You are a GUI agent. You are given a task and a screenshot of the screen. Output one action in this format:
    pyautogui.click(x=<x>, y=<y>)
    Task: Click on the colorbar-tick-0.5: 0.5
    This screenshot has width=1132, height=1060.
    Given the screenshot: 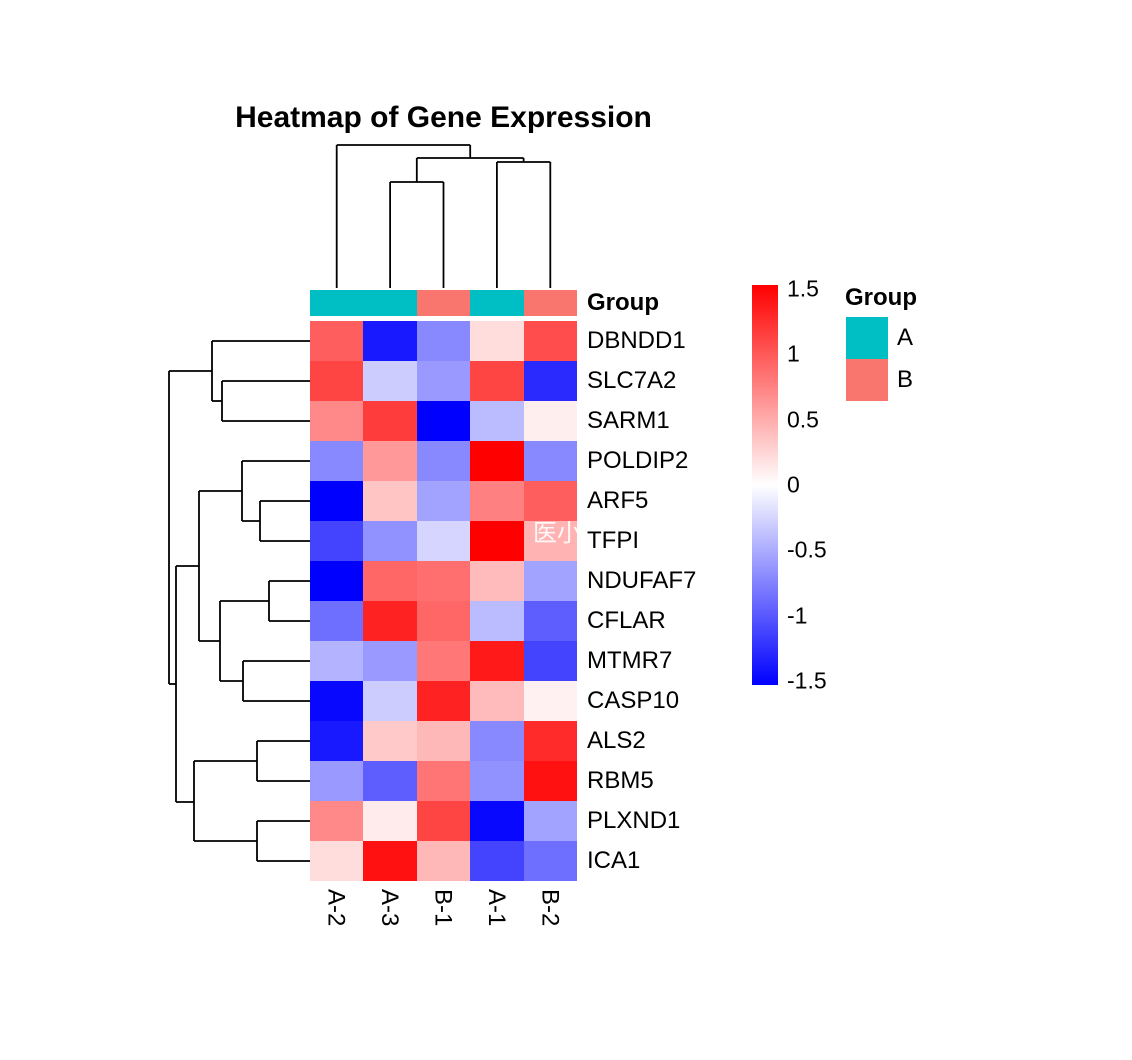 What is the action you would take?
    pyautogui.click(x=803, y=419)
    